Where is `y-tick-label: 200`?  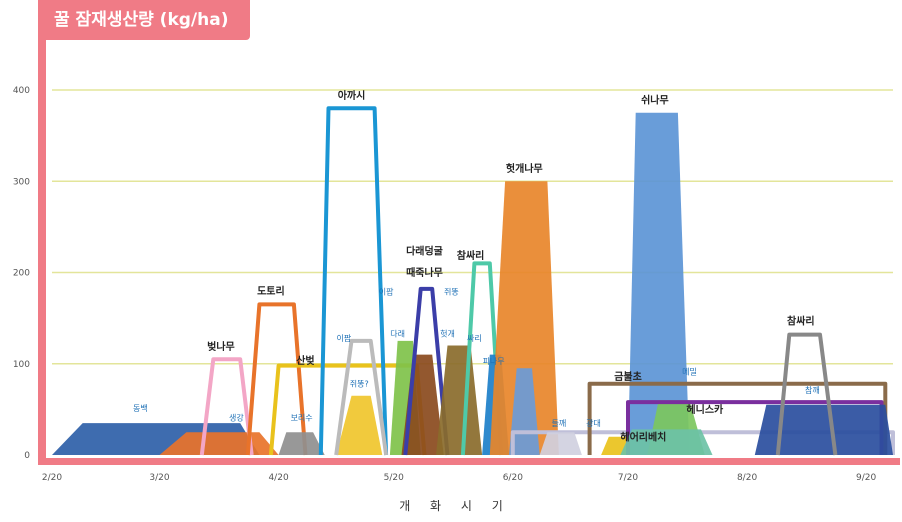 y-tick-label: 200 is located at coordinates (21, 274).